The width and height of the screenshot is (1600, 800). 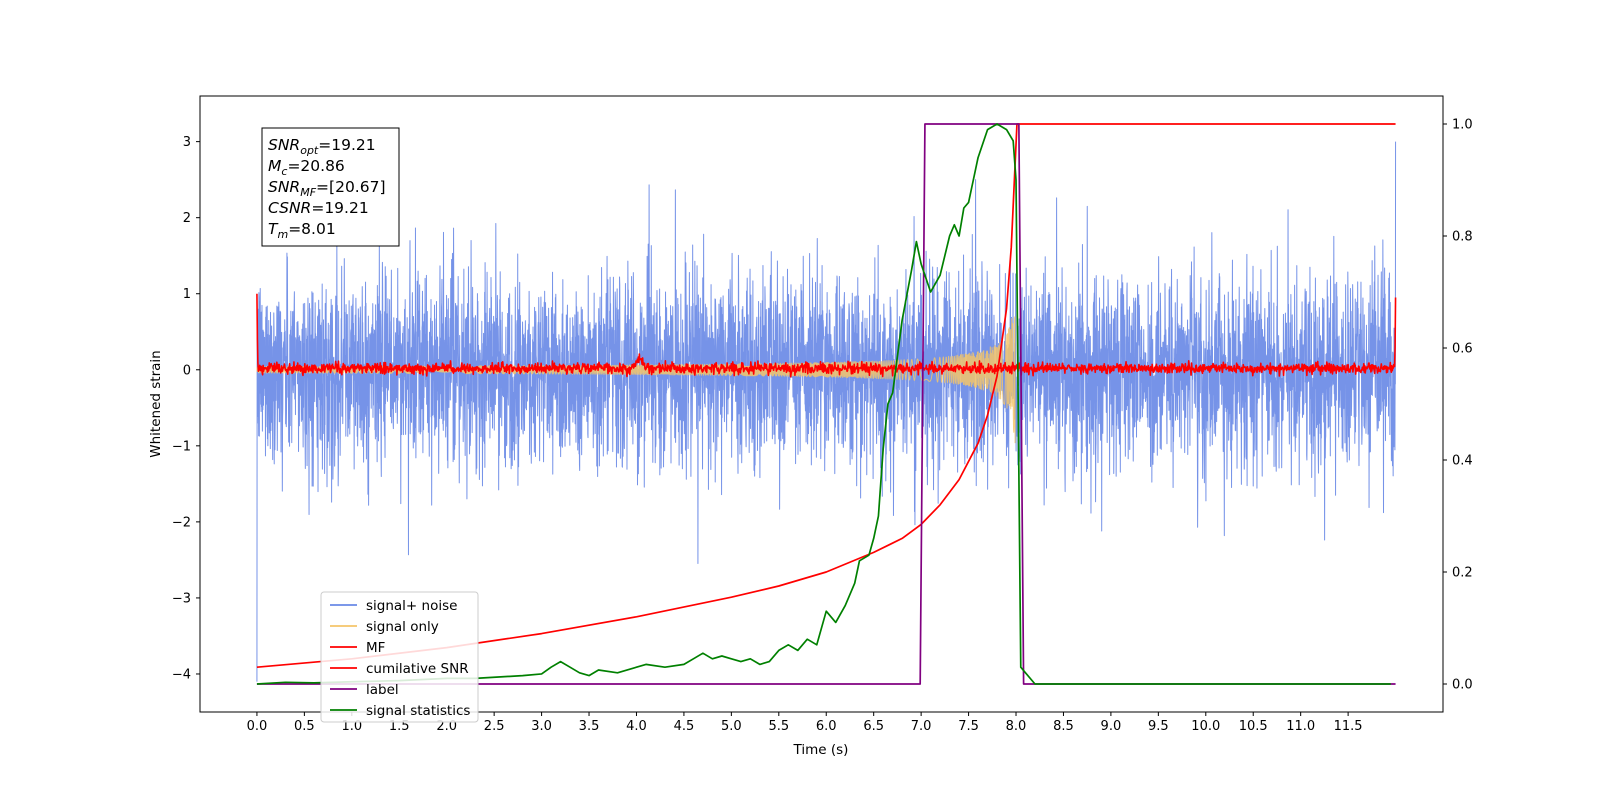 What do you see at coordinates (375, 648) in the screenshot?
I see `legend-label: MF` at bounding box center [375, 648].